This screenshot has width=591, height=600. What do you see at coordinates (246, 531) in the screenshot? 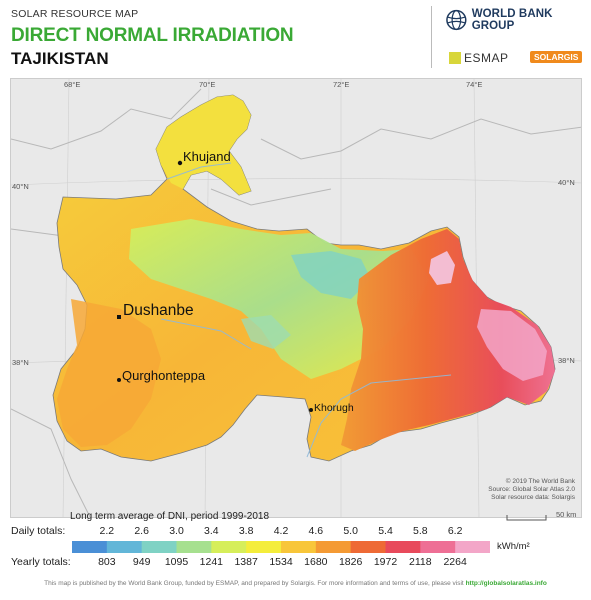
I see `daily-tick-label: 3.8` at bounding box center [246, 531].